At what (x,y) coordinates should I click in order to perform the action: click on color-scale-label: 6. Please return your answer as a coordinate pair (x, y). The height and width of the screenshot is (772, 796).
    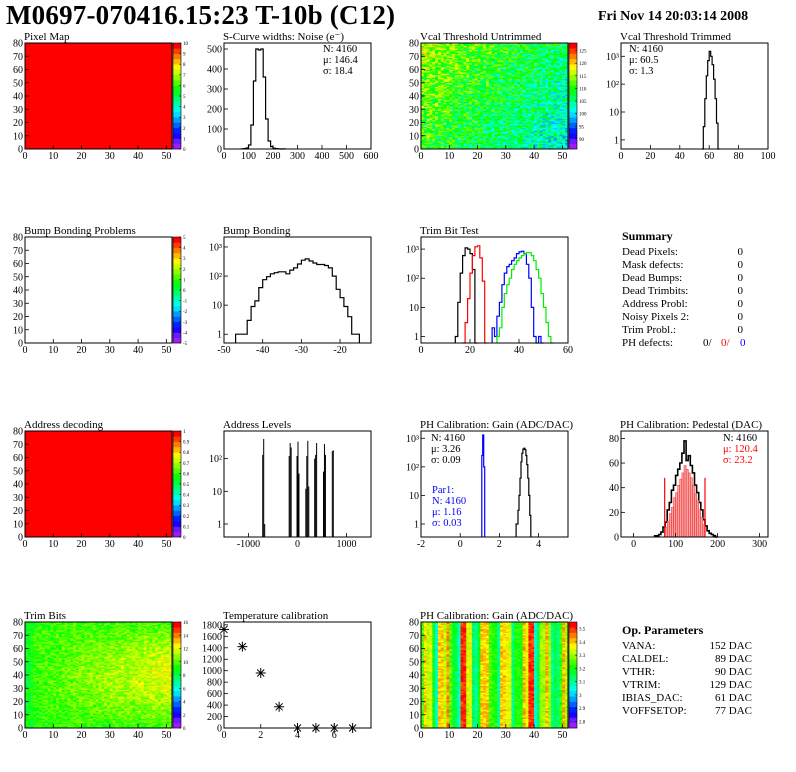
    Looking at the image, I should click on (184, 86).